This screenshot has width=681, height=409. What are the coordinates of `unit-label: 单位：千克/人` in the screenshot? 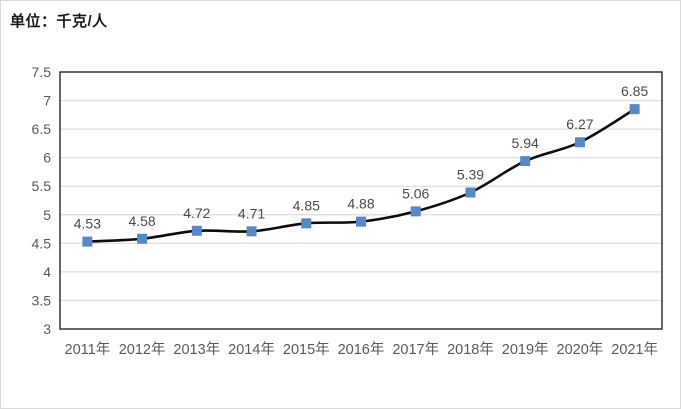 It's located at (59, 21).